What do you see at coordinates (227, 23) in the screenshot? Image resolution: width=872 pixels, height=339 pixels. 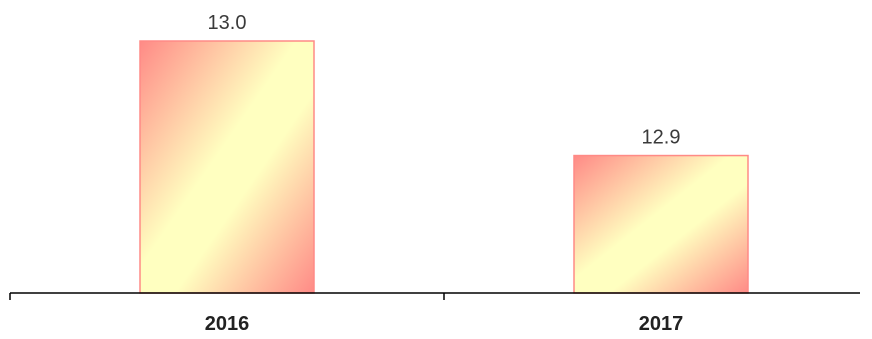 I see `data-label-2016: 13.0` at bounding box center [227, 23].